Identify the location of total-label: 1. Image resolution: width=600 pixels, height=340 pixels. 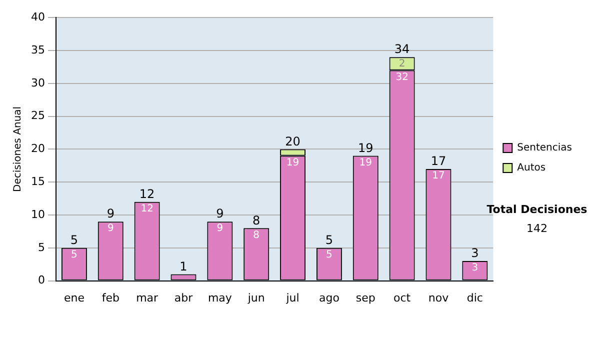
(184, 266).